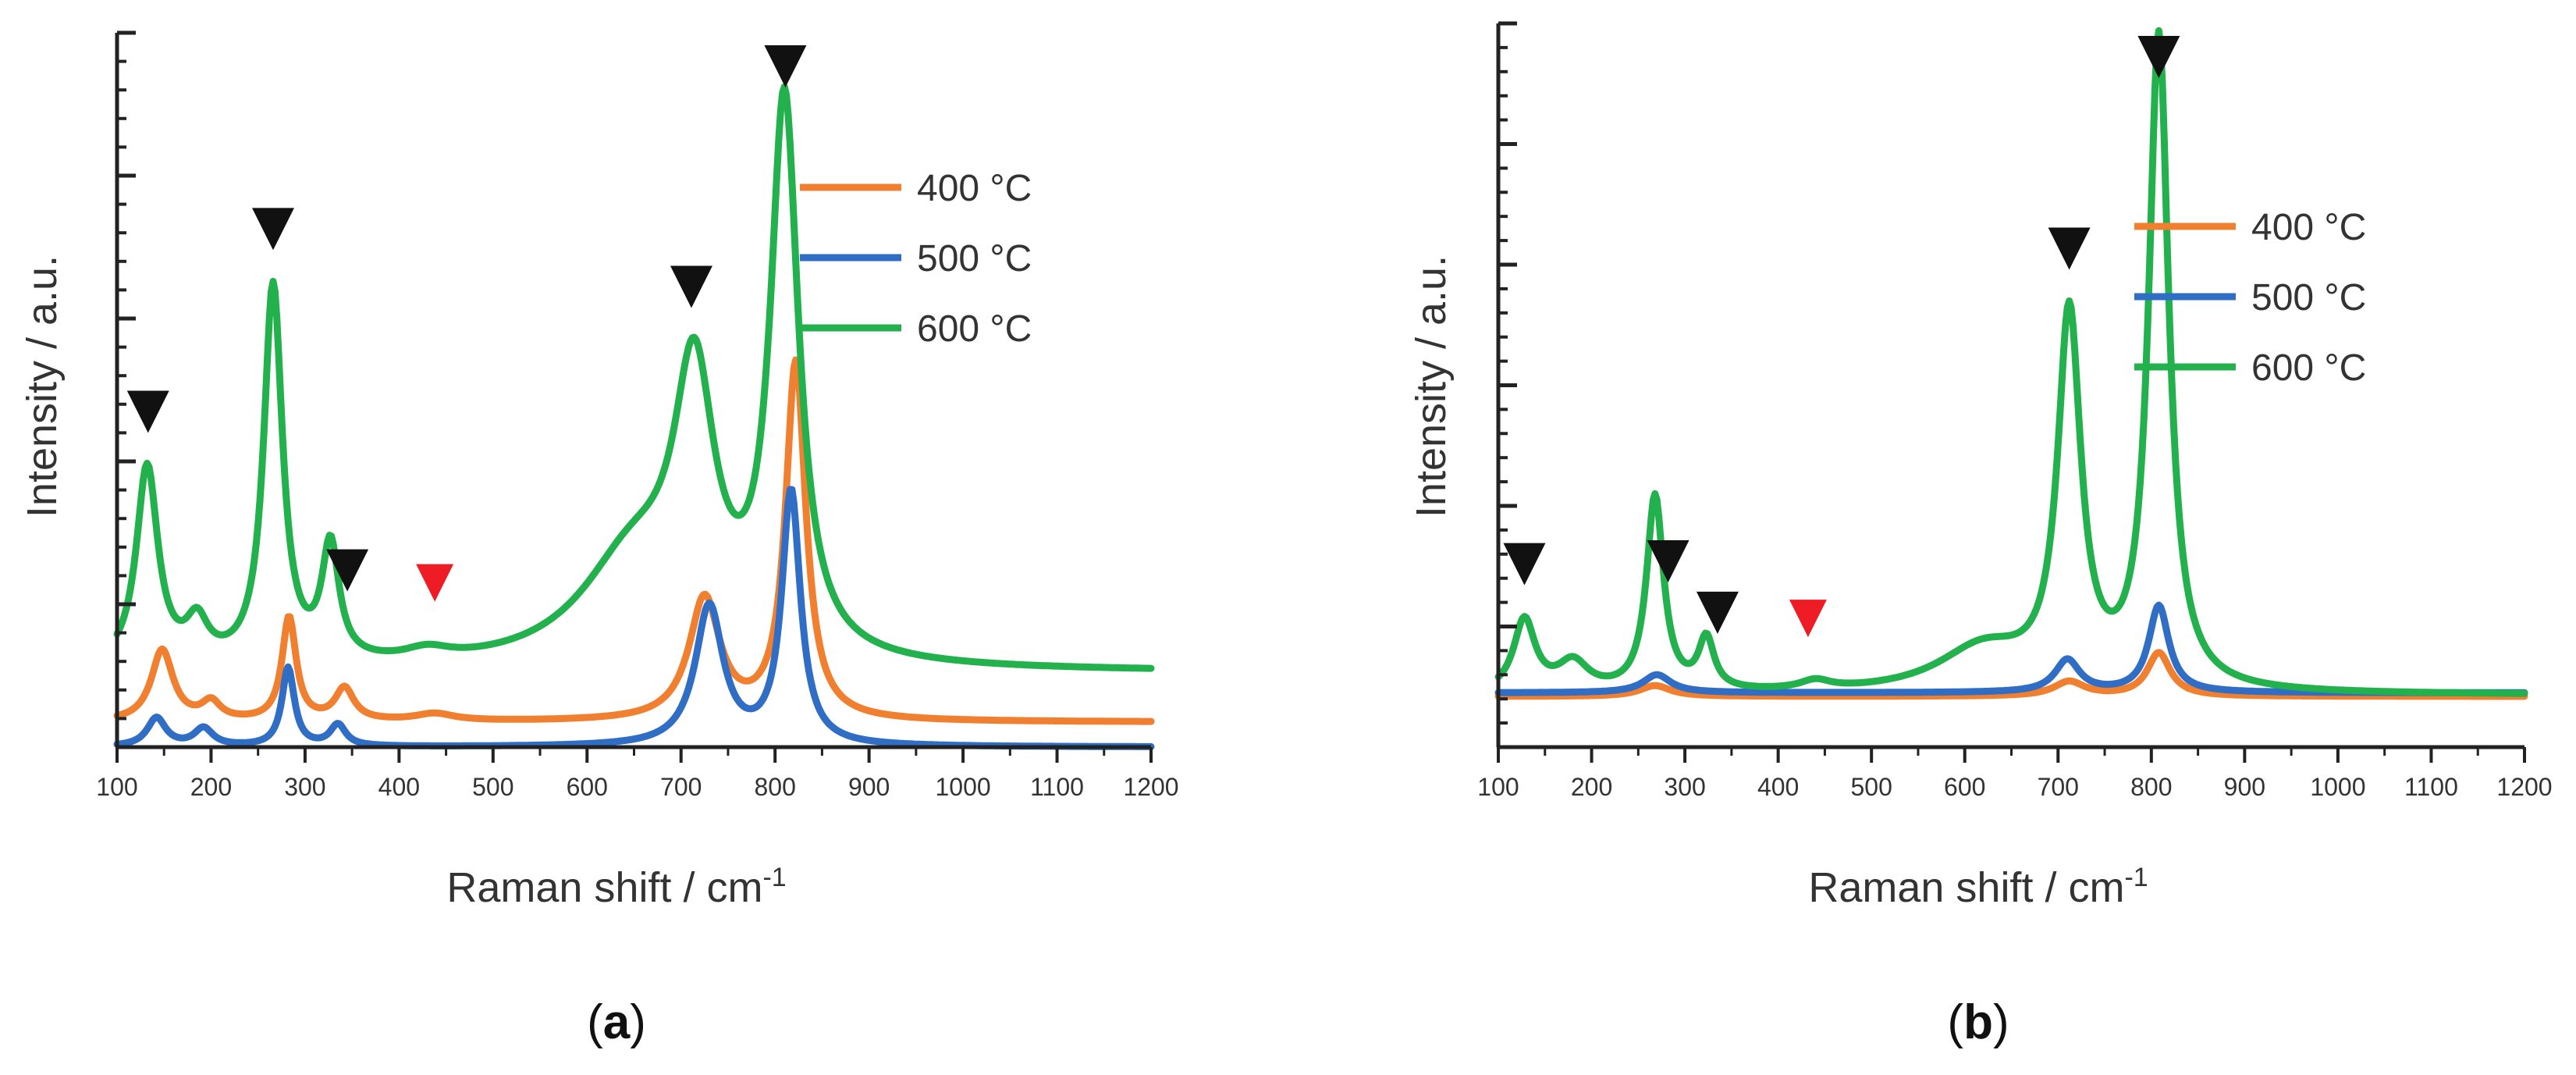 The width and height of the screenshot is (2576, 1075). Describe the element at coordinates (467, 323) in the screenshot. I see `peak-markers-a` at that location.